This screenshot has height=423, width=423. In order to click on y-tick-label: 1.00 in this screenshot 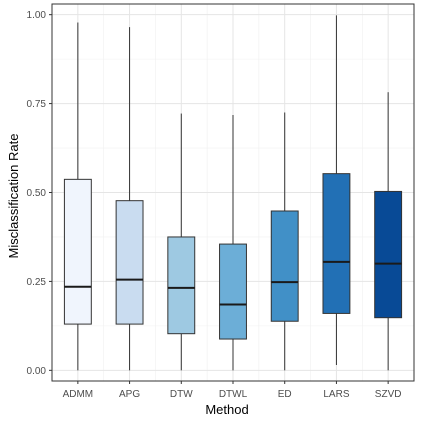, I will do `click(37, 15)`.